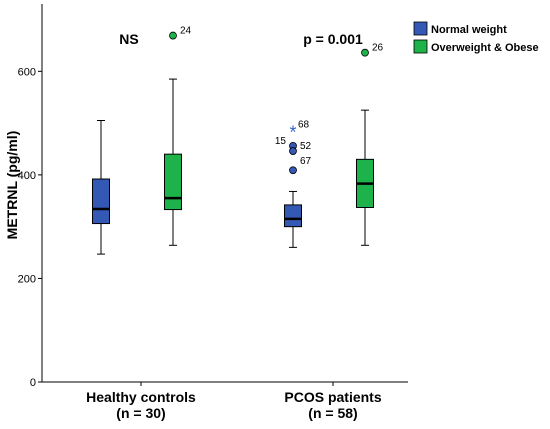 The image size is (550, 429). What do you see at coordinates (141, 397) in the screenshot?
I see `x-category-label: Healthy controls` at bounding box center [141, 397].